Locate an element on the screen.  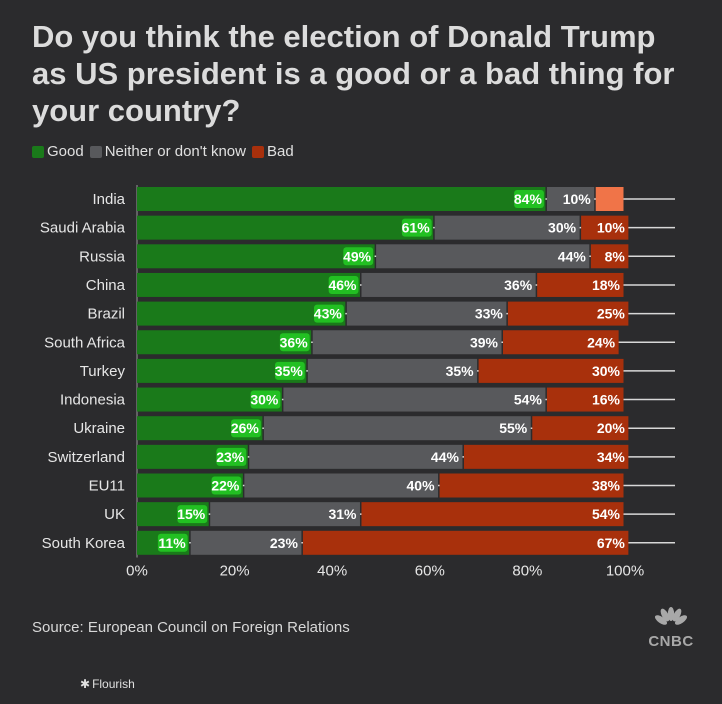
bar-good-saudi-arabia is located at coordinates (285, 227).